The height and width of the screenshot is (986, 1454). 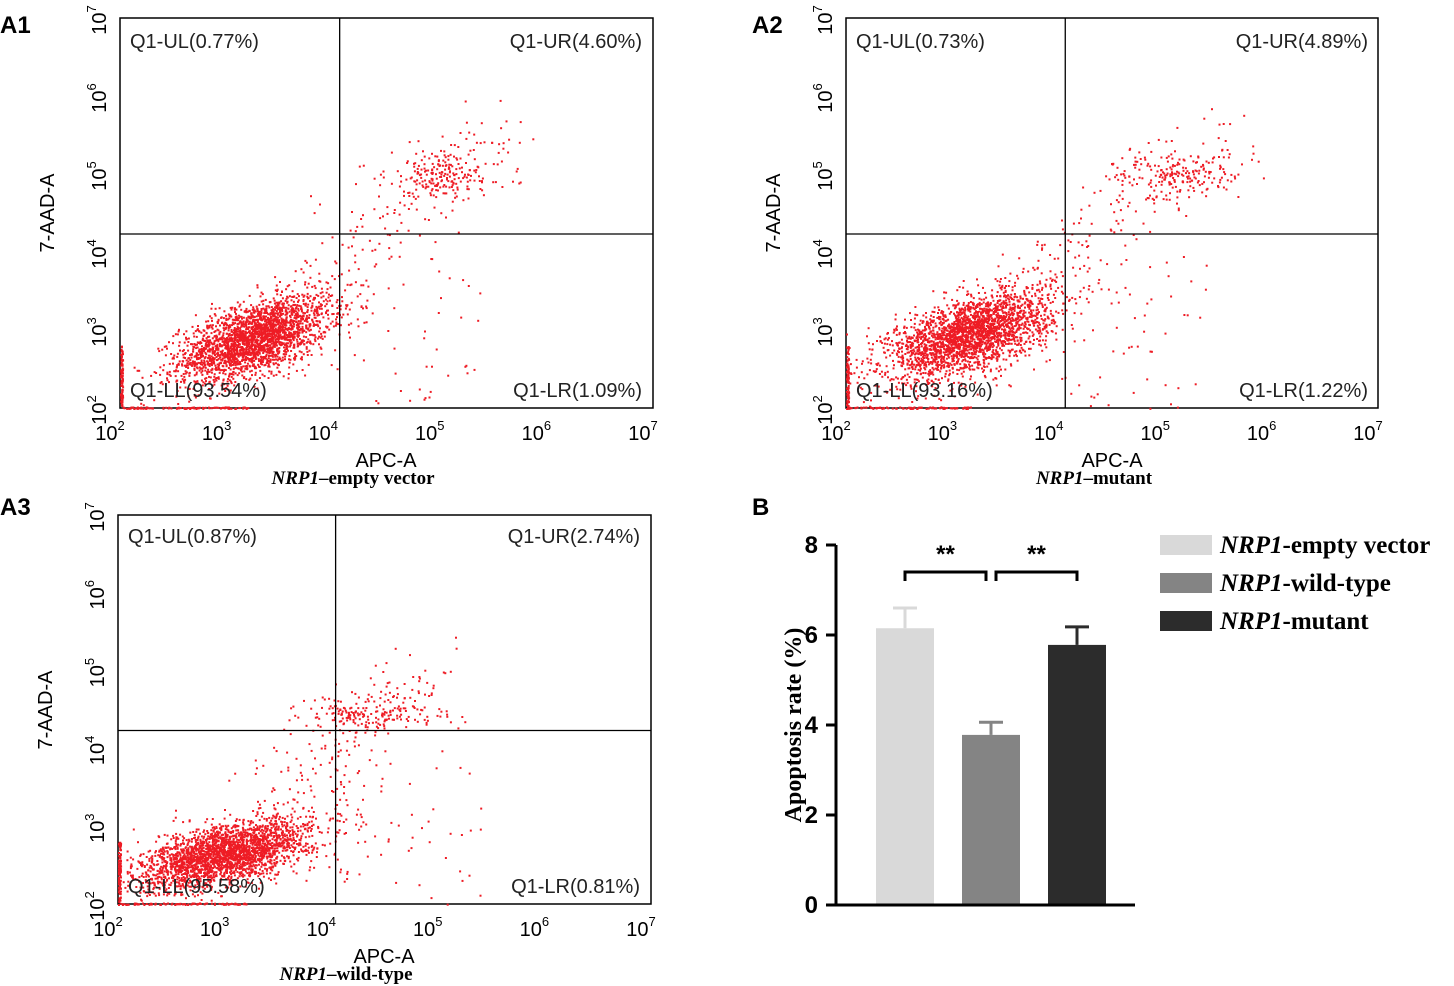 What do you see at coordinates (386, 461) in the screenshot?
I see `x-axis-label-a1: APC-A` at bounding box center [386, 461].